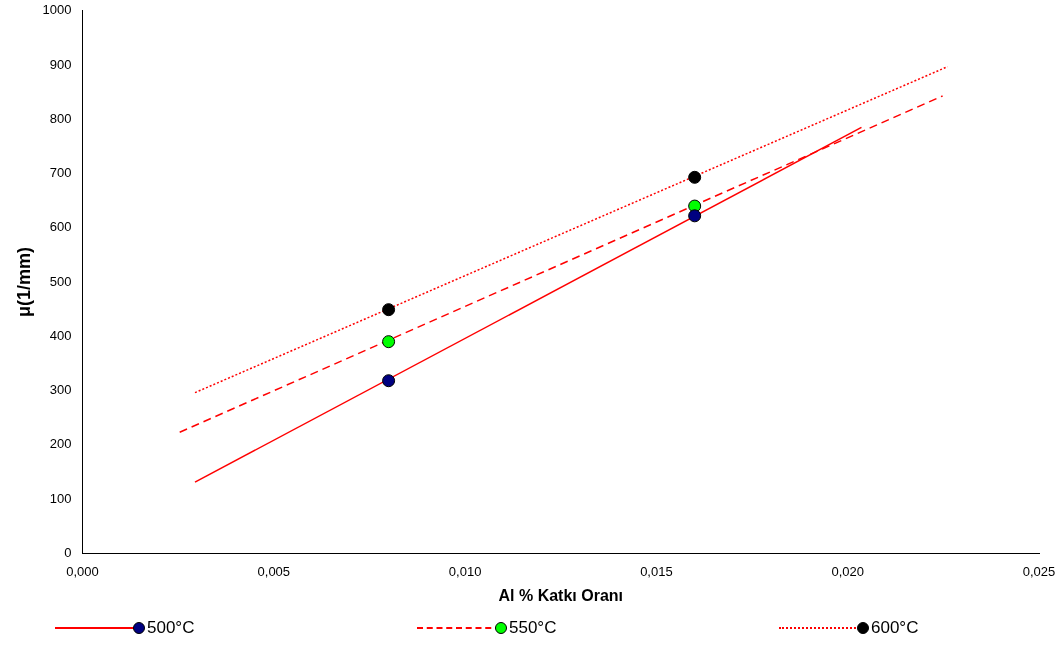 The width and height of the screenshot is (1059, 648). I want to click on y-tick-label: 700, so click(60, 173).